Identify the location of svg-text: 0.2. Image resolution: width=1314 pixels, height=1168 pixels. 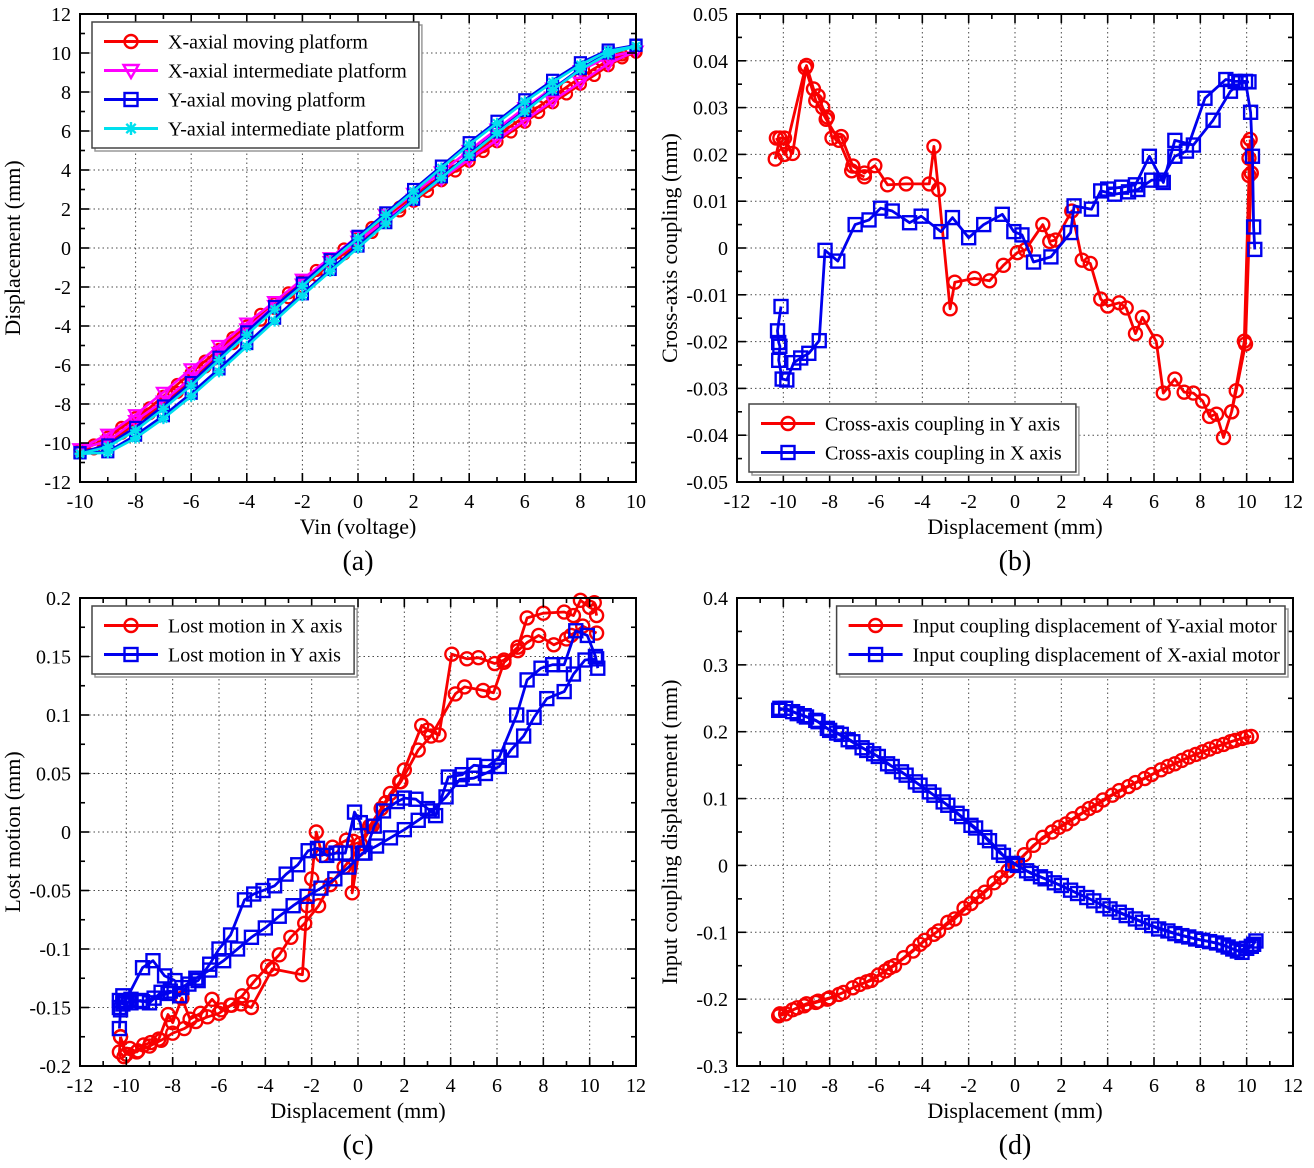
(58, 599).